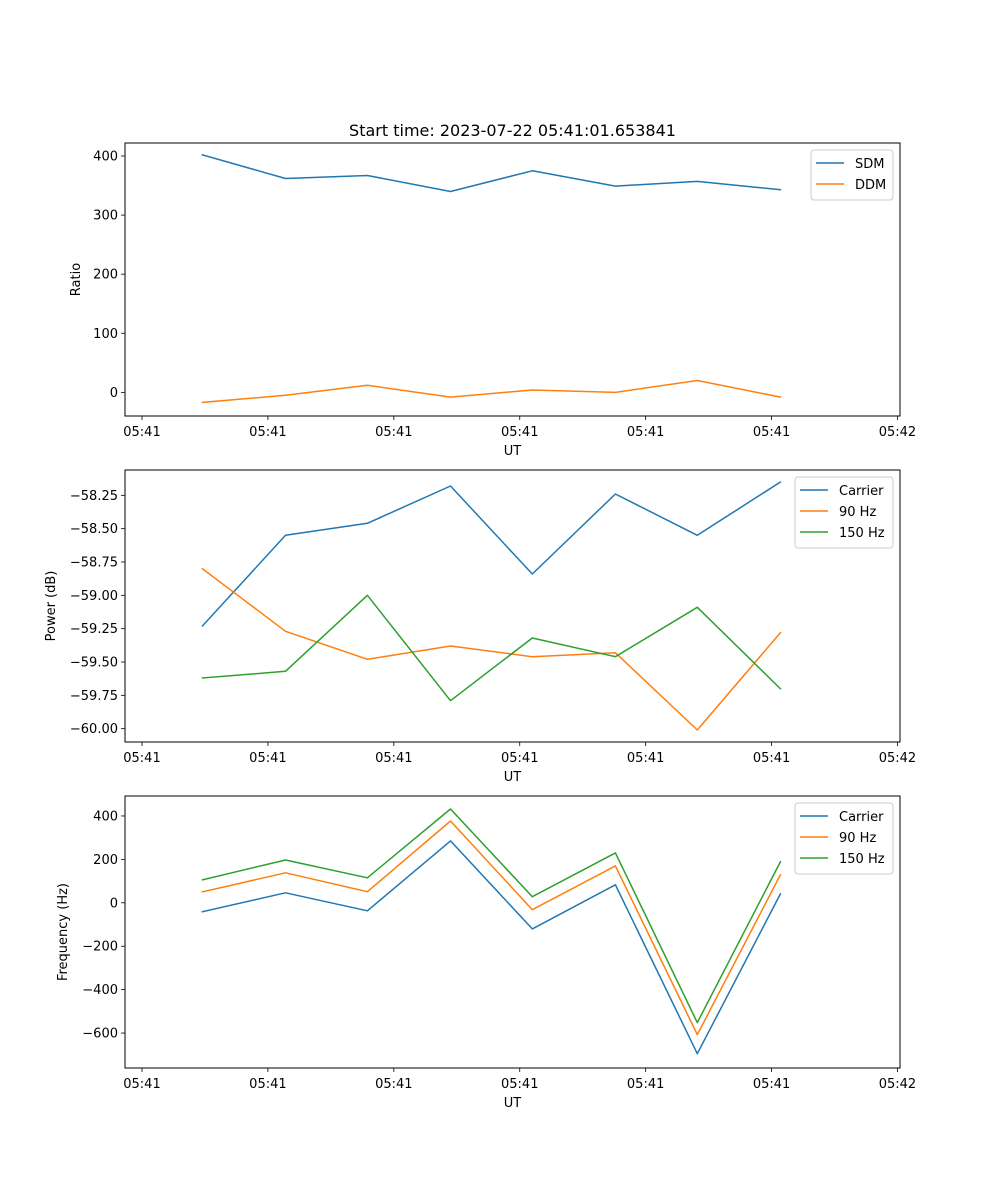 The height and width of the screenshot is (1200, 1000). What do you see at coordinates (94, 729) in the screenshot?
I see `y-tick-label: −60.00` at bounding box center [94, 729].